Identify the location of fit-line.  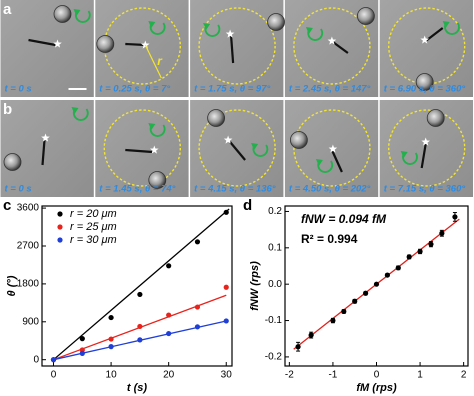
(141, 284).